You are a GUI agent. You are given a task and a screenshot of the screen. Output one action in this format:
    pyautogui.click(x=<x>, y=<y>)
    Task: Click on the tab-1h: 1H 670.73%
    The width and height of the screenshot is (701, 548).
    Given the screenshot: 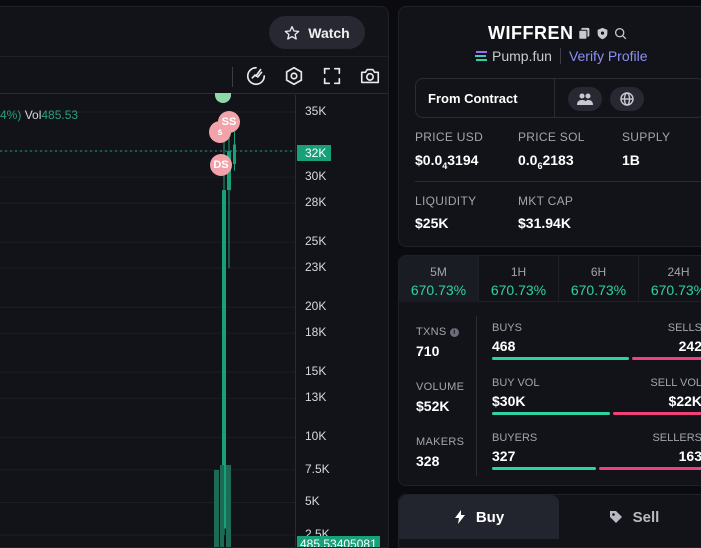 What is the action you would take?
    pyautogui.click(x=519, y=279)
    